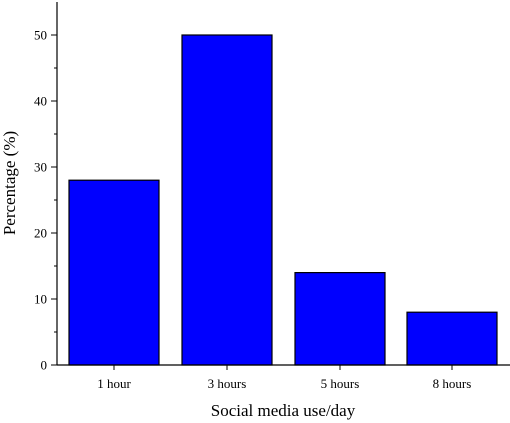 The width and height of the screenshot is (510, 423). I want to click on bar-1-hour, so click(114, 272).